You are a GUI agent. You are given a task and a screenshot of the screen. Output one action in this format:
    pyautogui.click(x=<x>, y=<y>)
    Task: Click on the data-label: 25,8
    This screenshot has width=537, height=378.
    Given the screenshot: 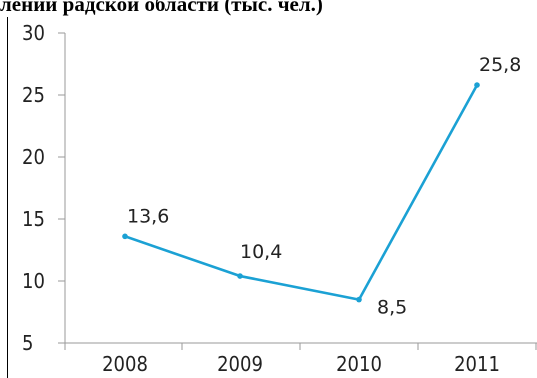 What is the action you would take?
    pyautogui.click(x=500, y=65)
    